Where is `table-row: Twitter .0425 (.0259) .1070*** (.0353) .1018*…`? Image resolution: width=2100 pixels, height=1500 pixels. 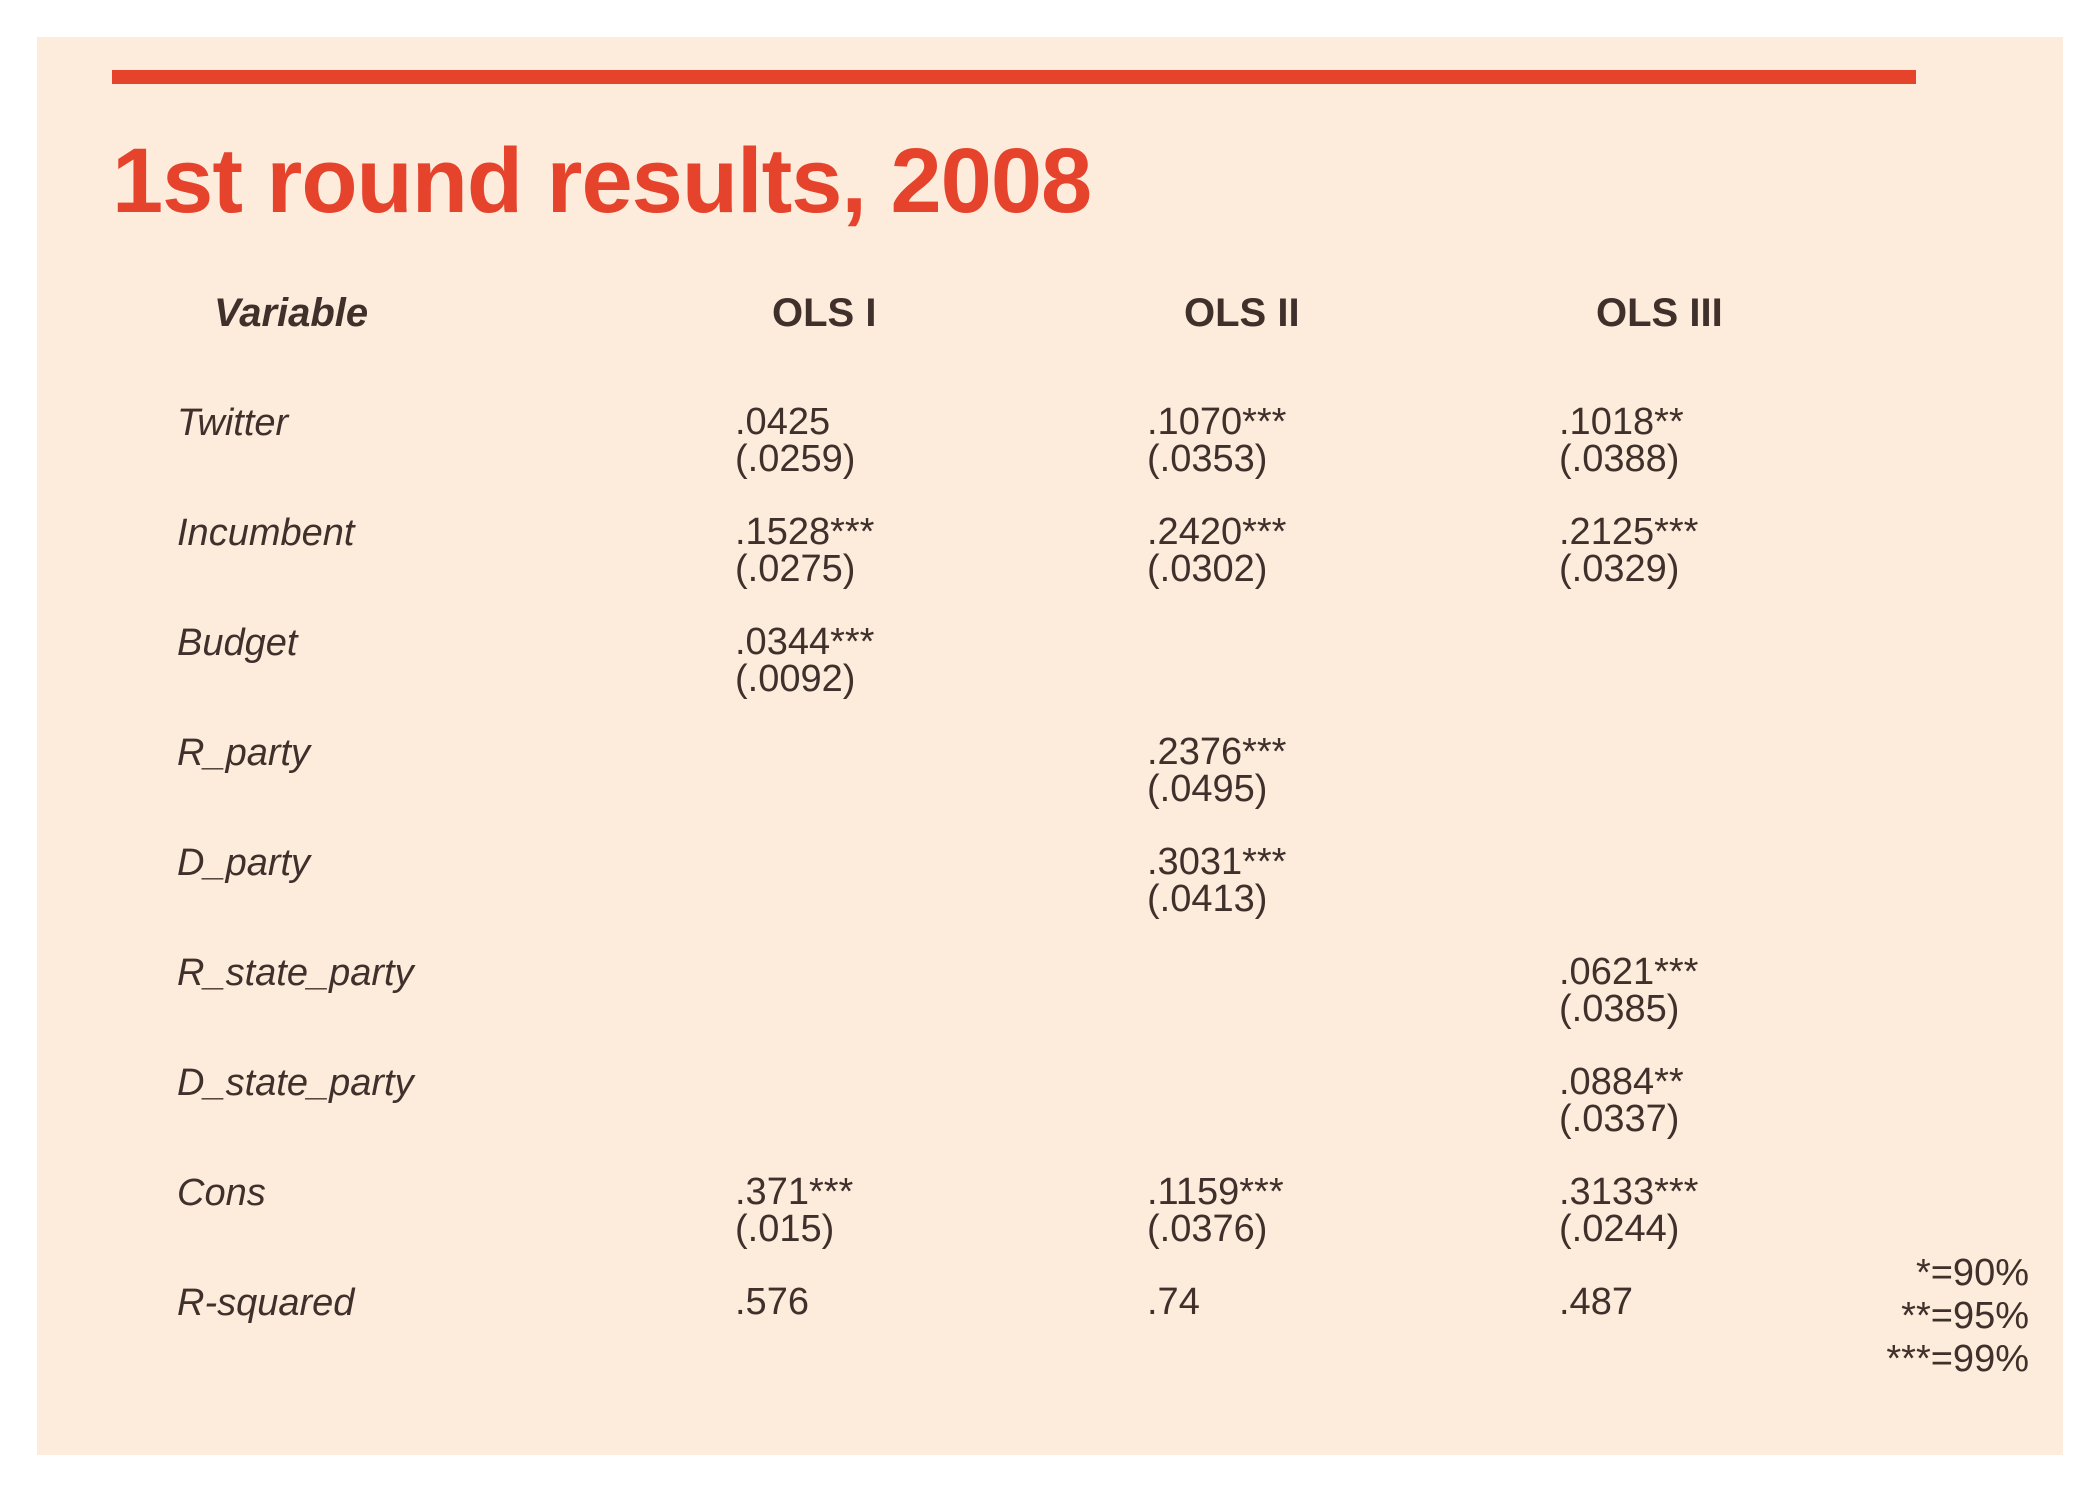 table-row: Twitter .0425 (.0259) .1070*** (.0353) .1018*… is located at coordinates (1013, 452).